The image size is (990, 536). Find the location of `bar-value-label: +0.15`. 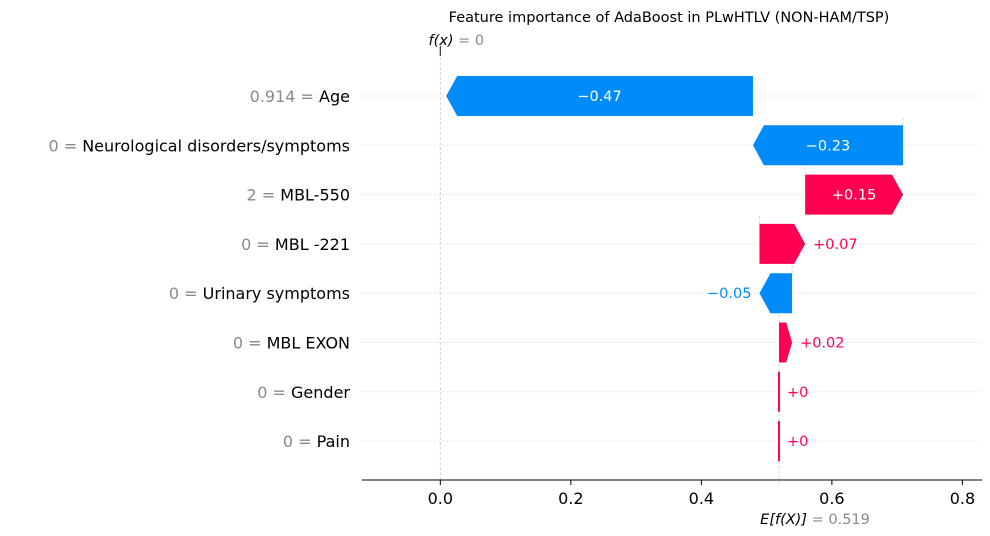

bar-value-label: +0.15 is located at coordinates (854, 196).